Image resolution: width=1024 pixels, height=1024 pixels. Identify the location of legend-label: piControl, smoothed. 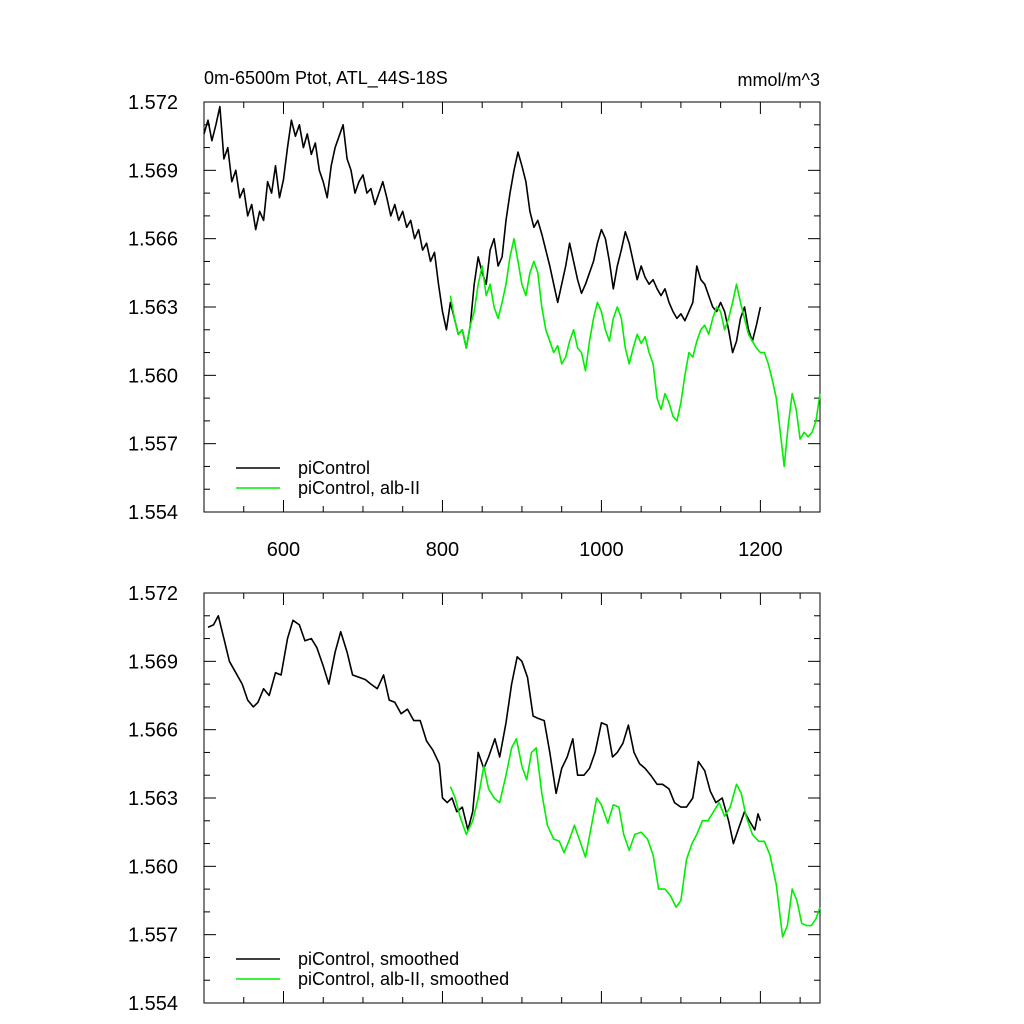
(378, 959).